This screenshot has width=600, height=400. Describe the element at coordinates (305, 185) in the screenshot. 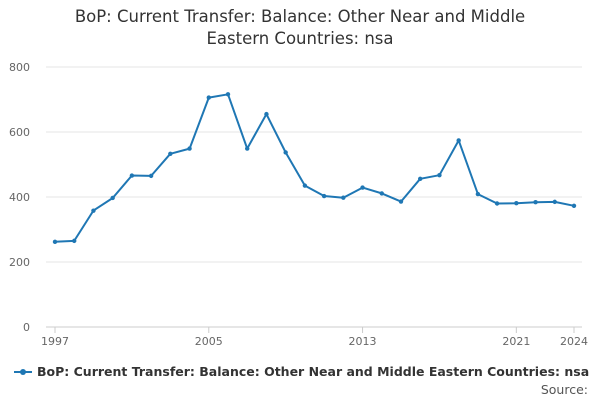

I see `data-point-2010` at that location.